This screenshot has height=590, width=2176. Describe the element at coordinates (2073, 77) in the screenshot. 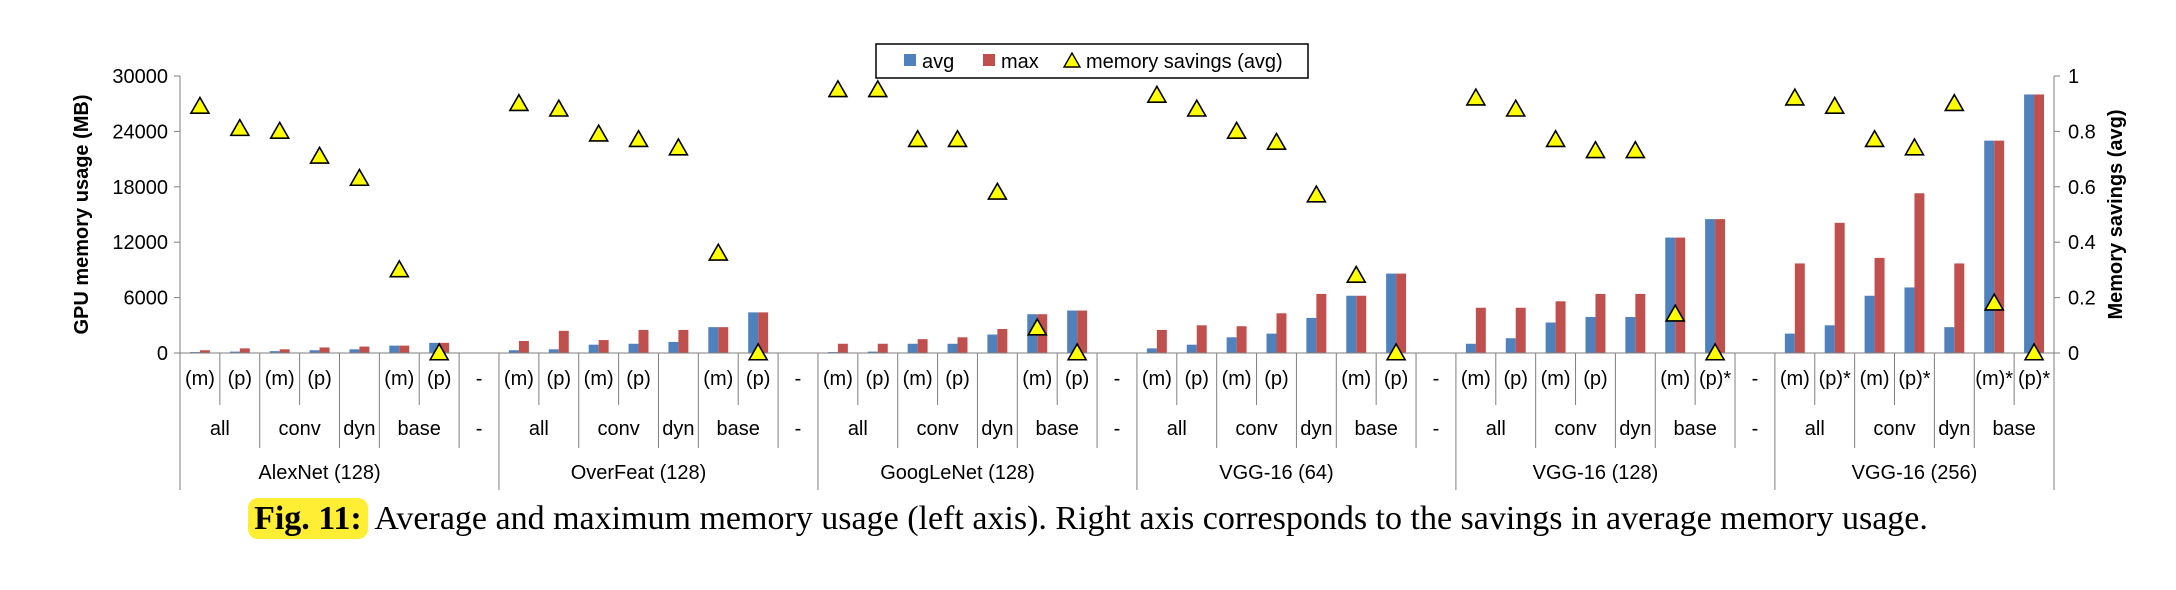

I see `y2-tick-label: 1` at that location.